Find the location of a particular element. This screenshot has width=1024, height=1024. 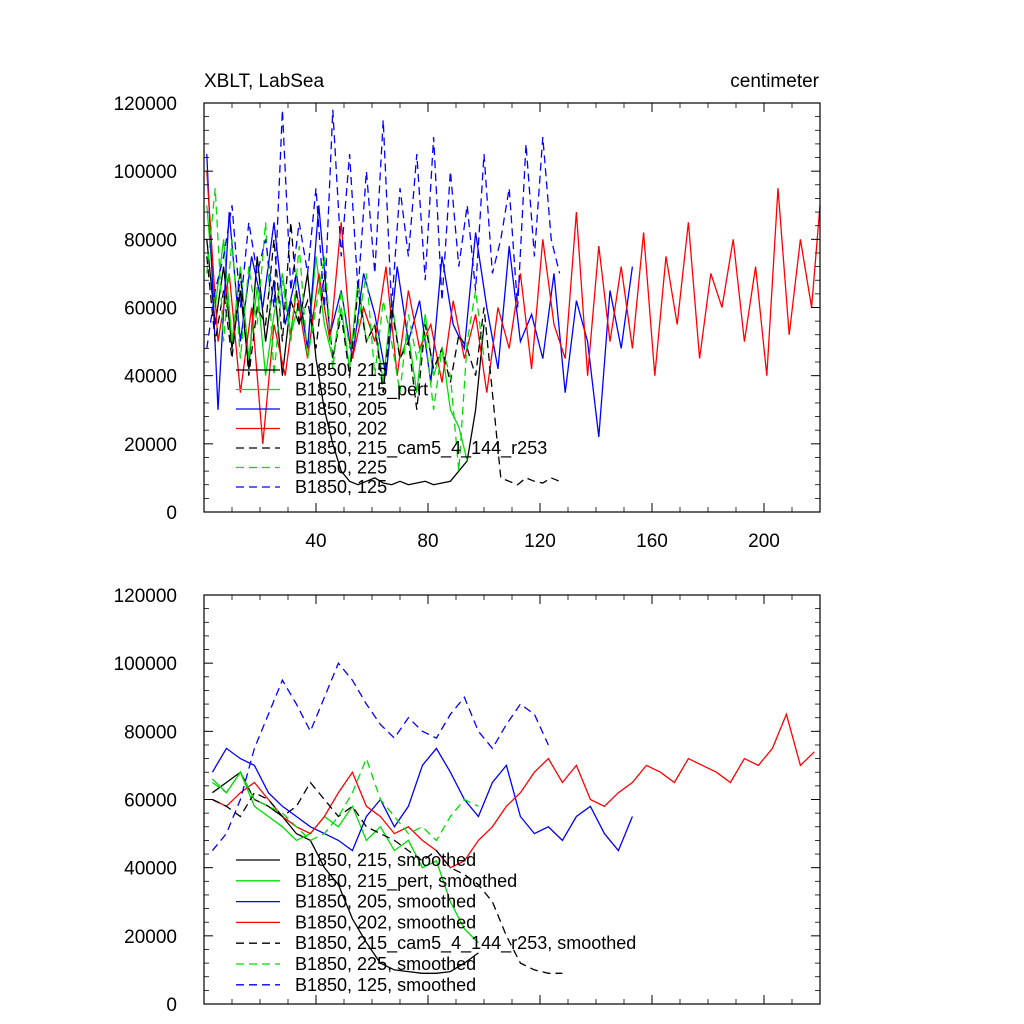

legend-label-1: B1850, 215_pert, smoothed is located at coordinates (406, 881).